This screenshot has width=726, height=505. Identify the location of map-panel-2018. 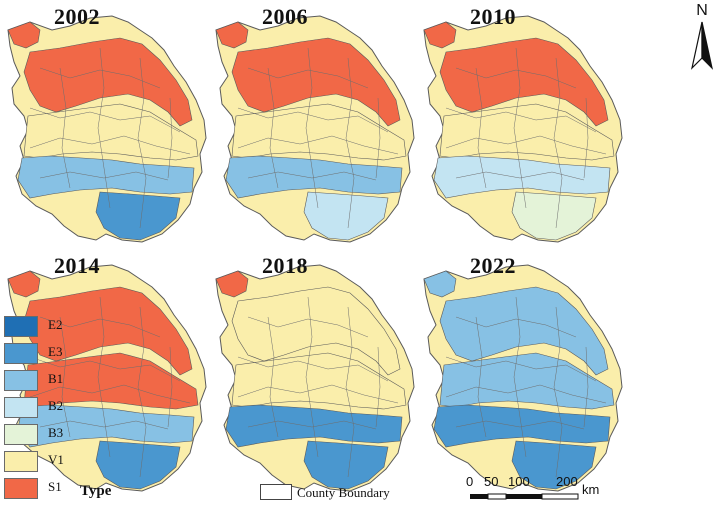
(315, 378).